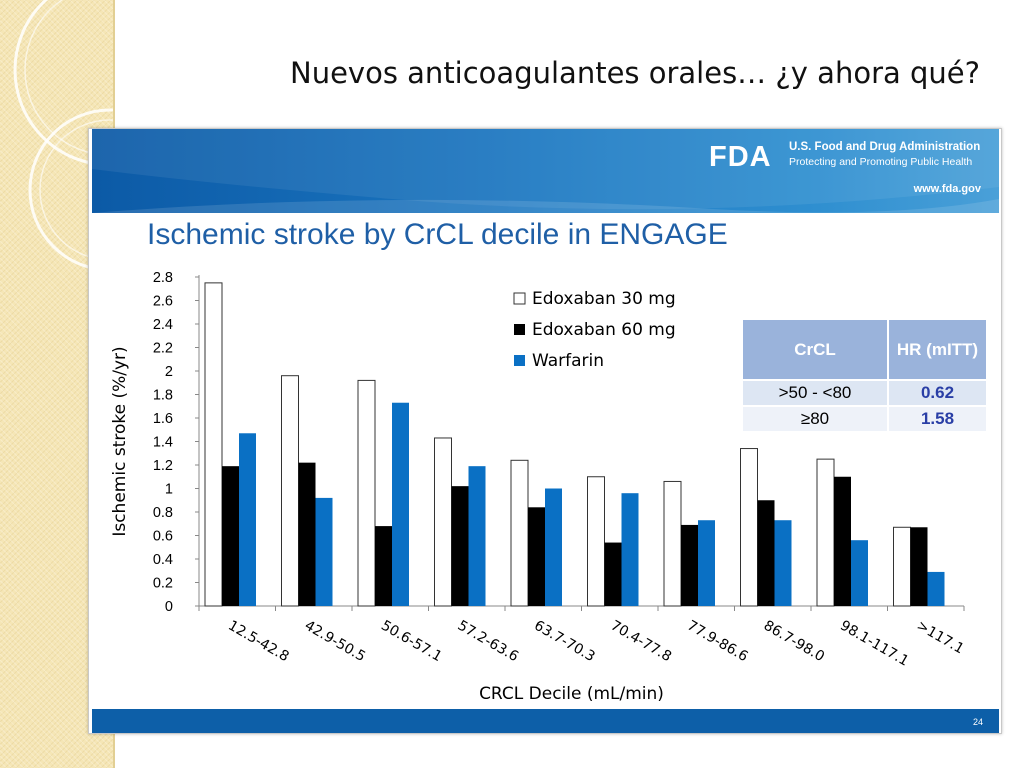 This screenshot has width=1024, height=773. What do you see at coordinates (258, 642) in the screenshot?
I see `x-tick-label: 12.5-42.8` at bounding box center [258, 642].